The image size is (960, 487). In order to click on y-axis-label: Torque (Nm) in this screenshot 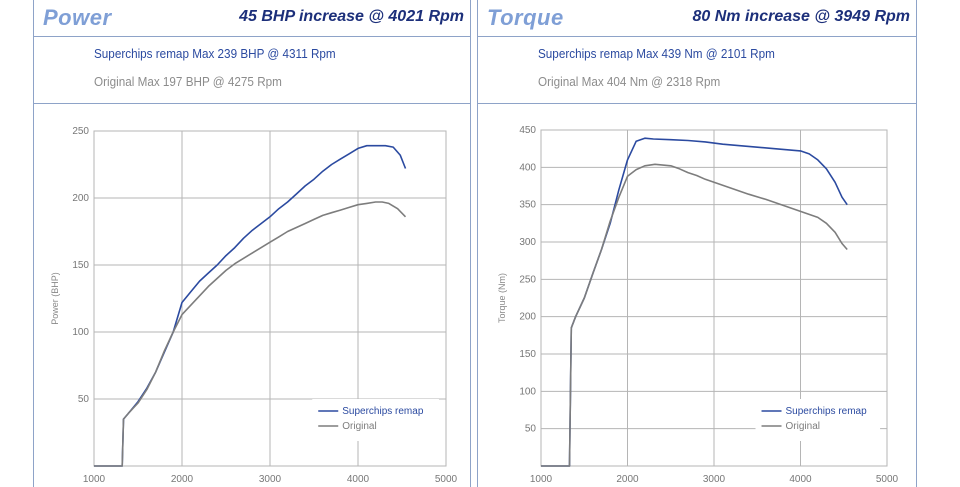, I will do `click(502, 298)`.